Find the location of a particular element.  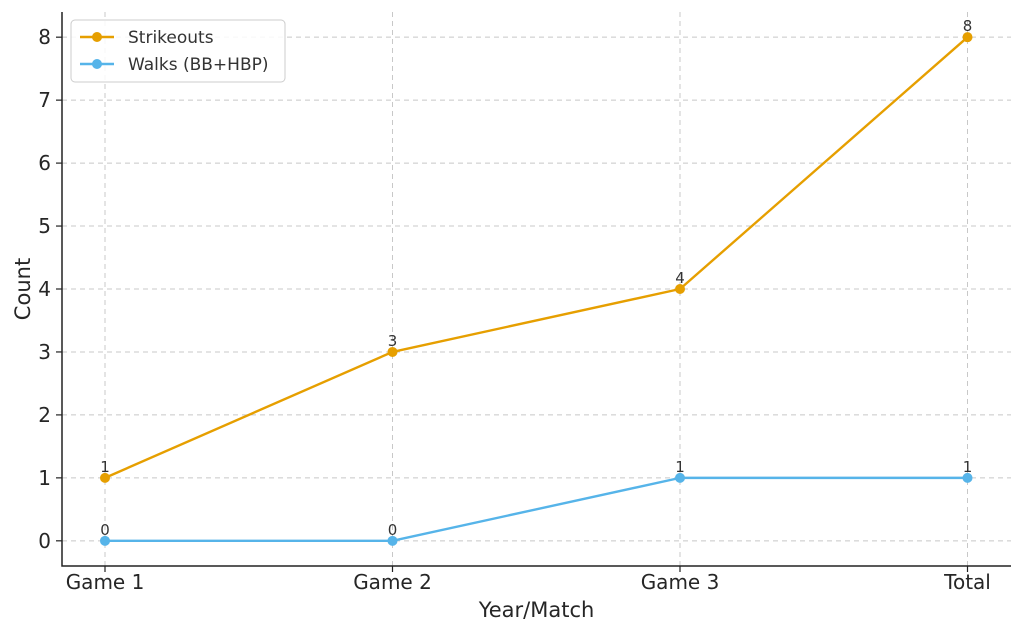

legend-label: Walks (BB+HBP) is located at coordinates (198, 65).